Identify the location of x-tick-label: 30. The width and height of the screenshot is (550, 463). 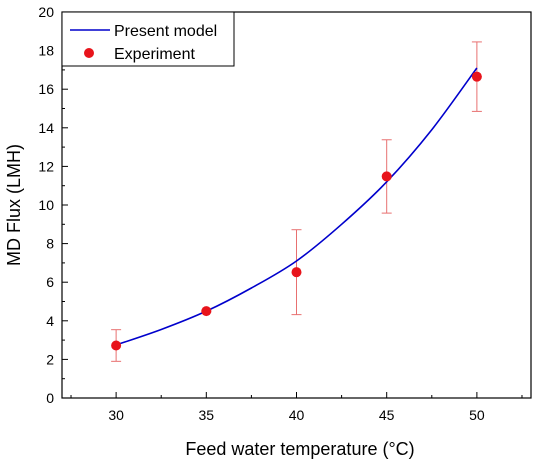
(116, 415).